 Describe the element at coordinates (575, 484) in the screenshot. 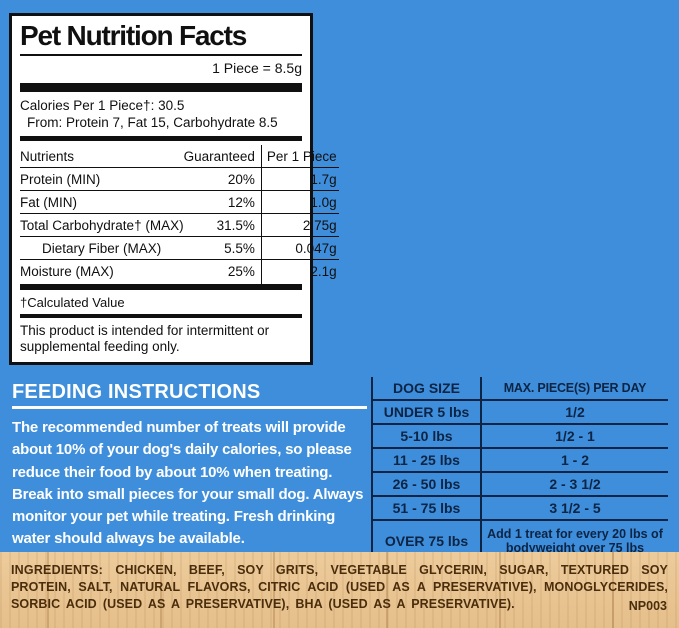

I see `pieces-per-day-cell: 2 - 3 1/2` at that location.